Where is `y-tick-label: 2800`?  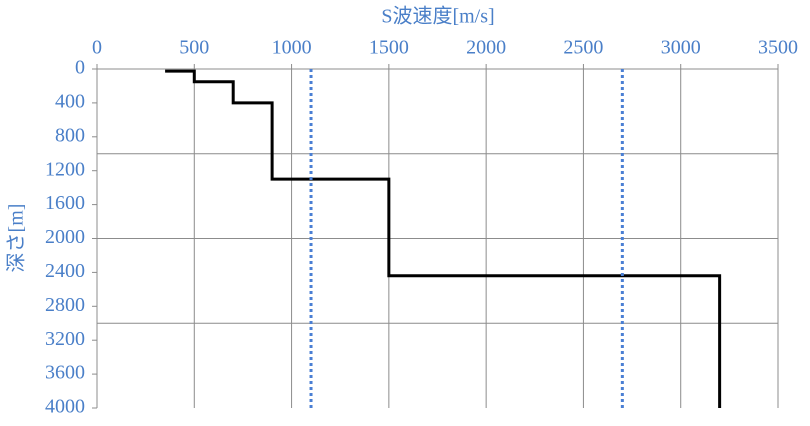 y-tick-label: 2800 is located at coordinates (65, 305).